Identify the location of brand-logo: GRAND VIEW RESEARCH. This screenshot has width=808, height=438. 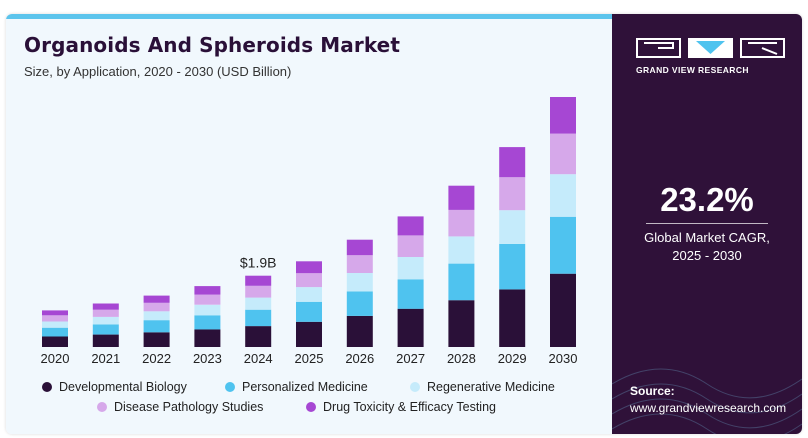
(711, 56).